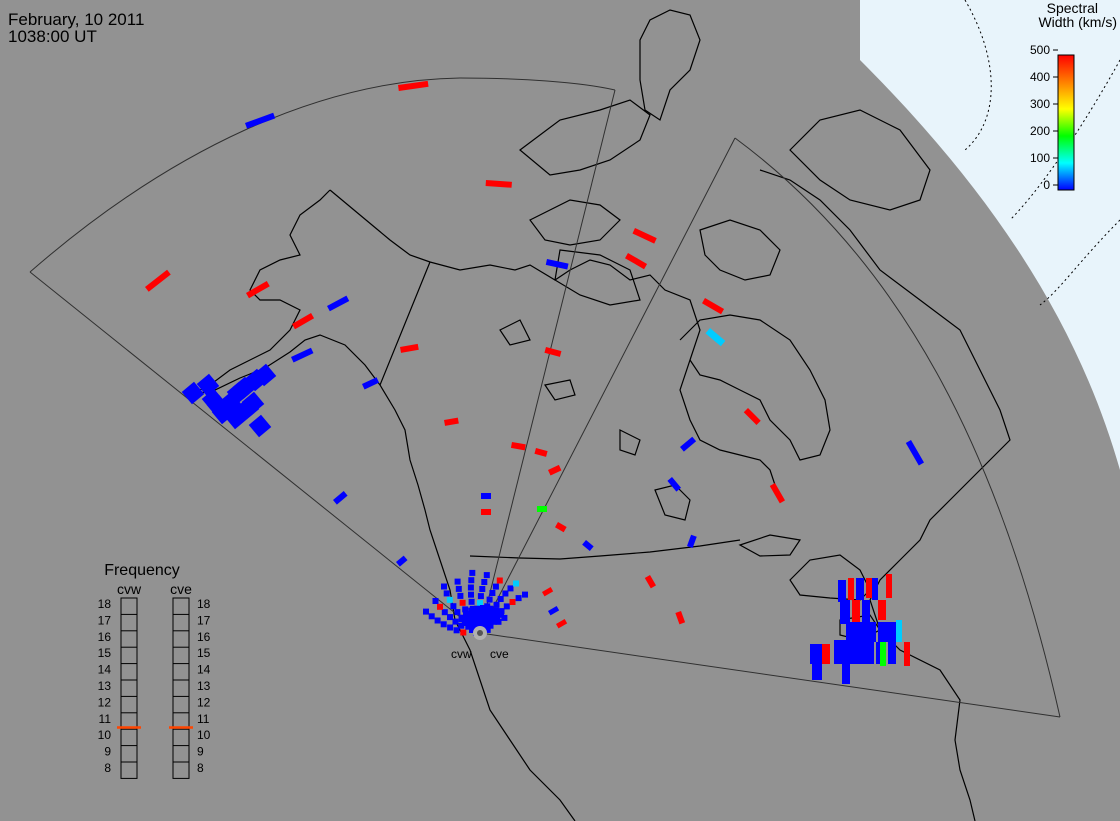 The height and width of the screenshot is (821, 1120). I want to click on radar-label-east: cve, so click(499, 654).